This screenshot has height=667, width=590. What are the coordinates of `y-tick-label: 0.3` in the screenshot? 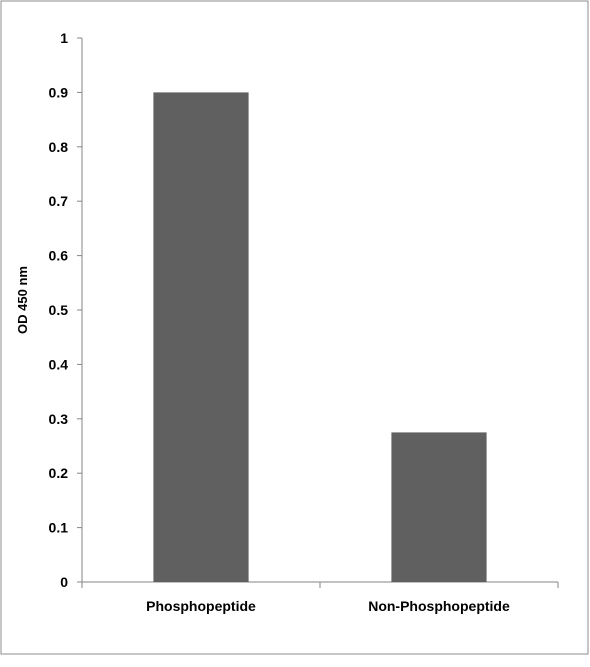 It's located at (59, 419).